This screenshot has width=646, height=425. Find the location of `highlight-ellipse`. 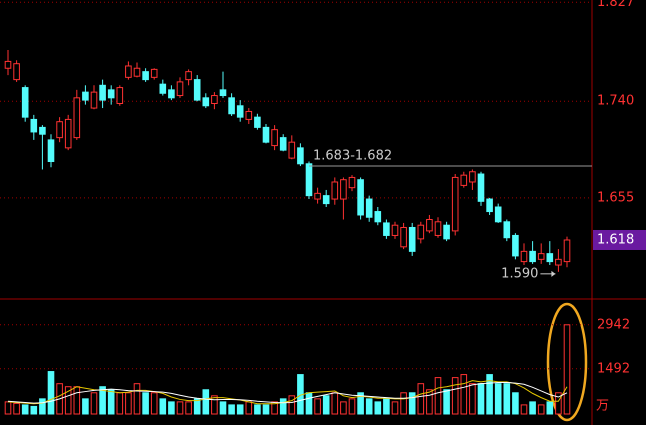

highlight-ellipse is located at coordinates (567, 362).